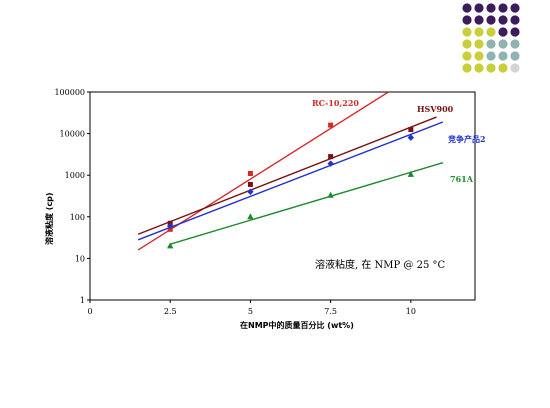 Image resolution: width=550 pixels, height=408 pixels. I want to click on data-markers, so click(291, 185).